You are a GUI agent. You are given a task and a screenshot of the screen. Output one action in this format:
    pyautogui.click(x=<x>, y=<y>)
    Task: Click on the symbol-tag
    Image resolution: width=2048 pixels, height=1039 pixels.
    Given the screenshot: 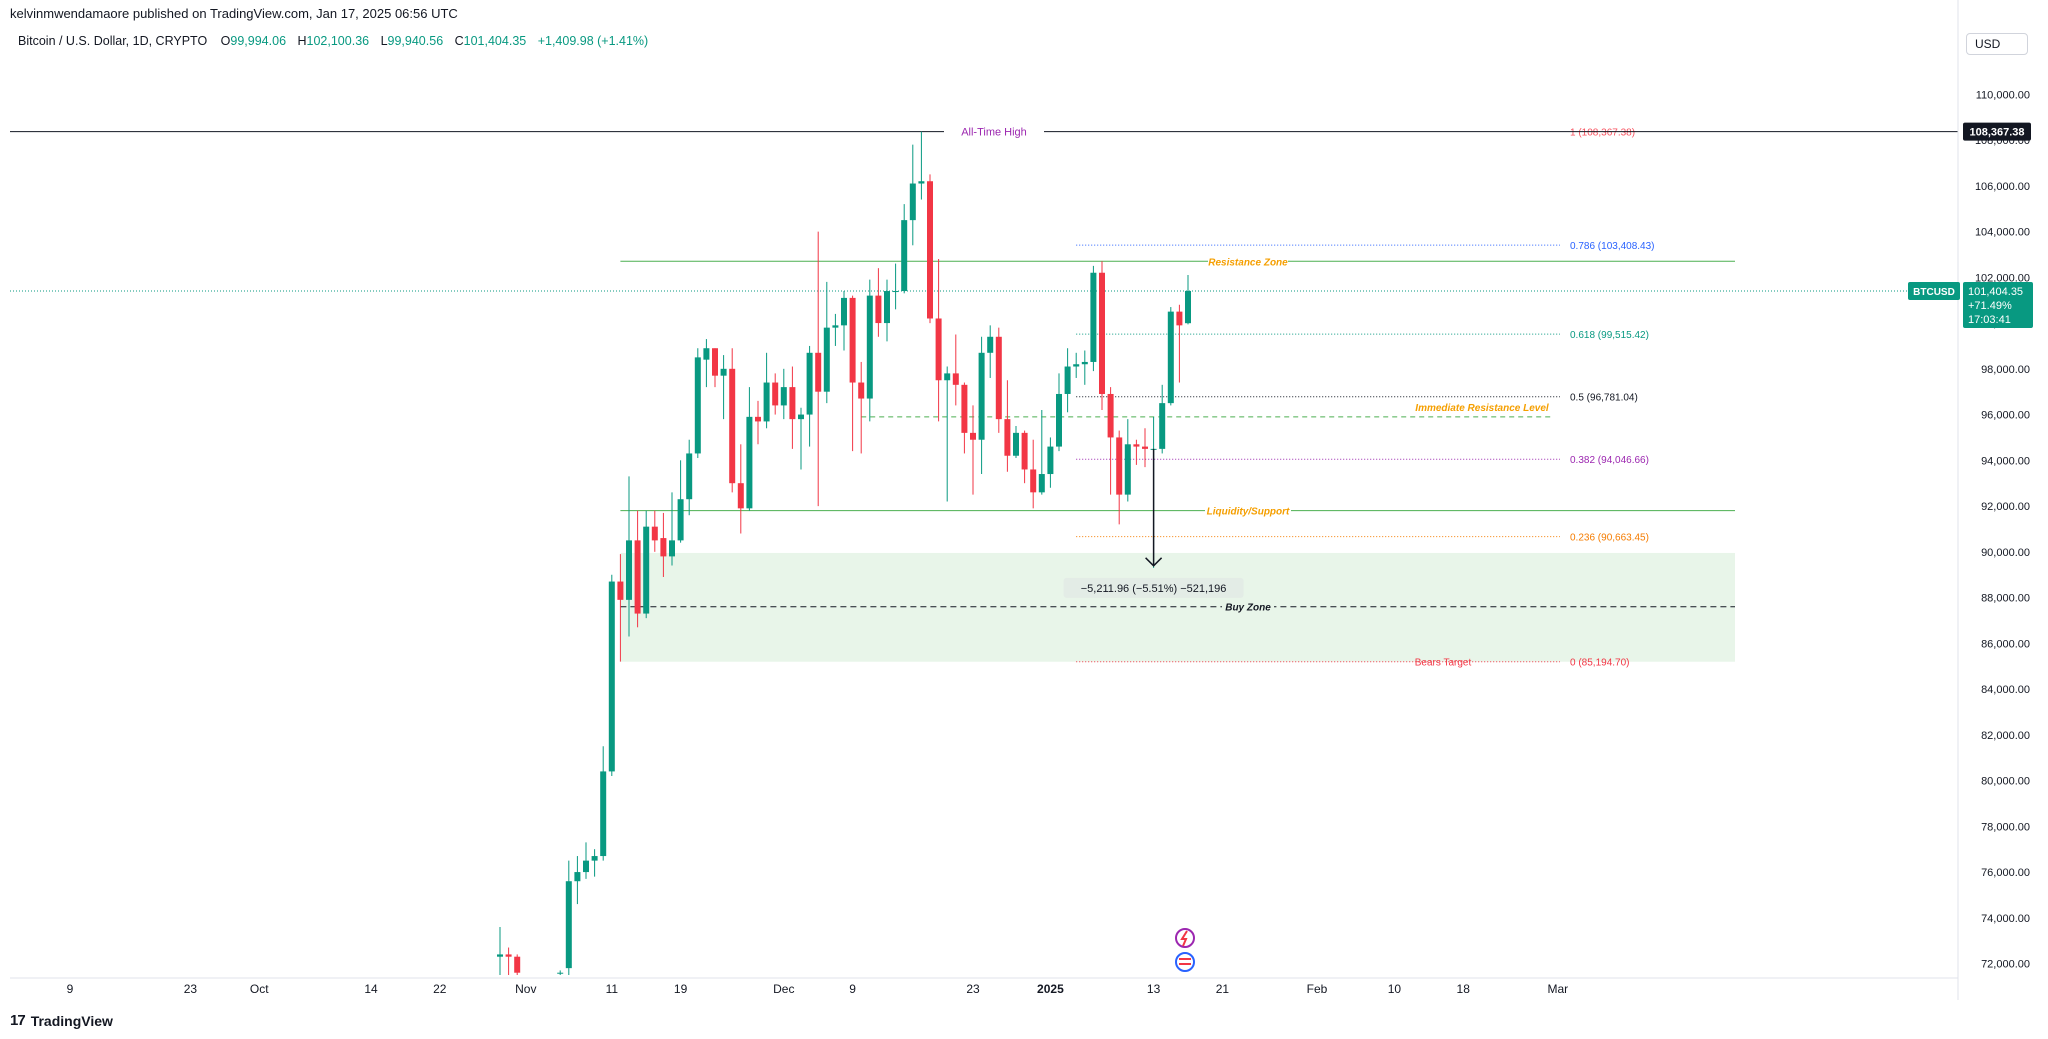 What is the action you would take?
    pyautogui.click(x=1934, y=290)
    